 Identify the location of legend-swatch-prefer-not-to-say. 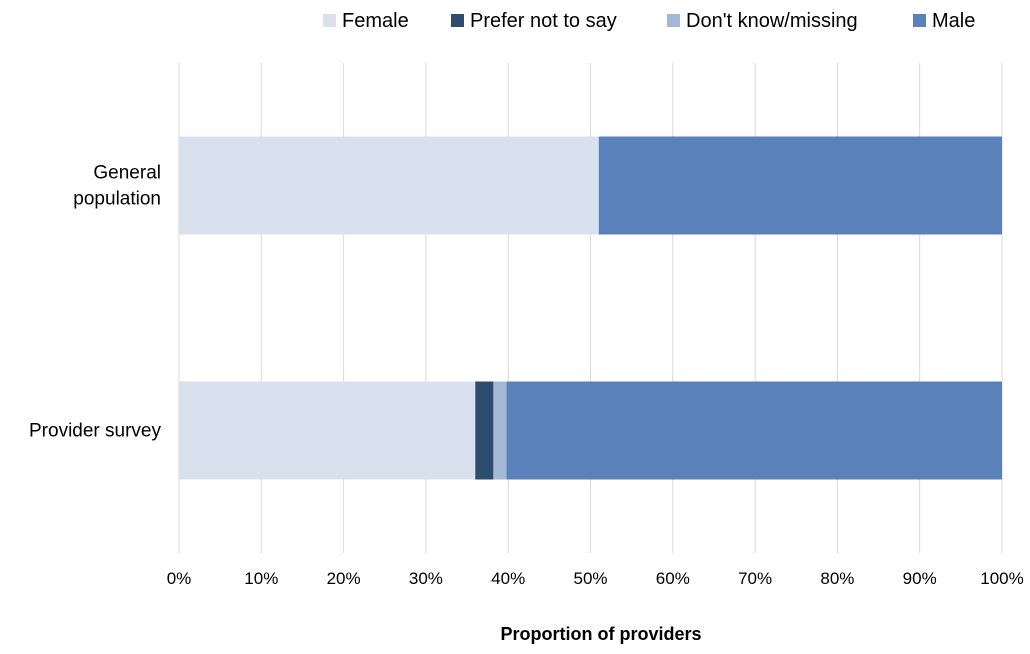
(457, 20).